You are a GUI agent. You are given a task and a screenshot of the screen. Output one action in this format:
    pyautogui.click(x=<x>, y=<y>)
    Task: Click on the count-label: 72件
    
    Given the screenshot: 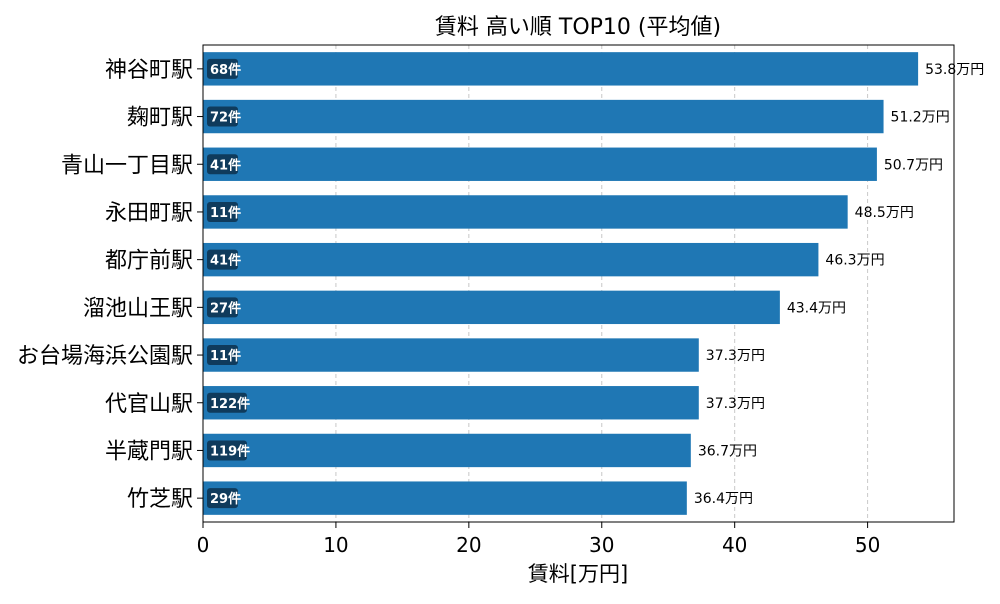 What is the action you would take?
    pyautogui.click(x=225, y=118)
    